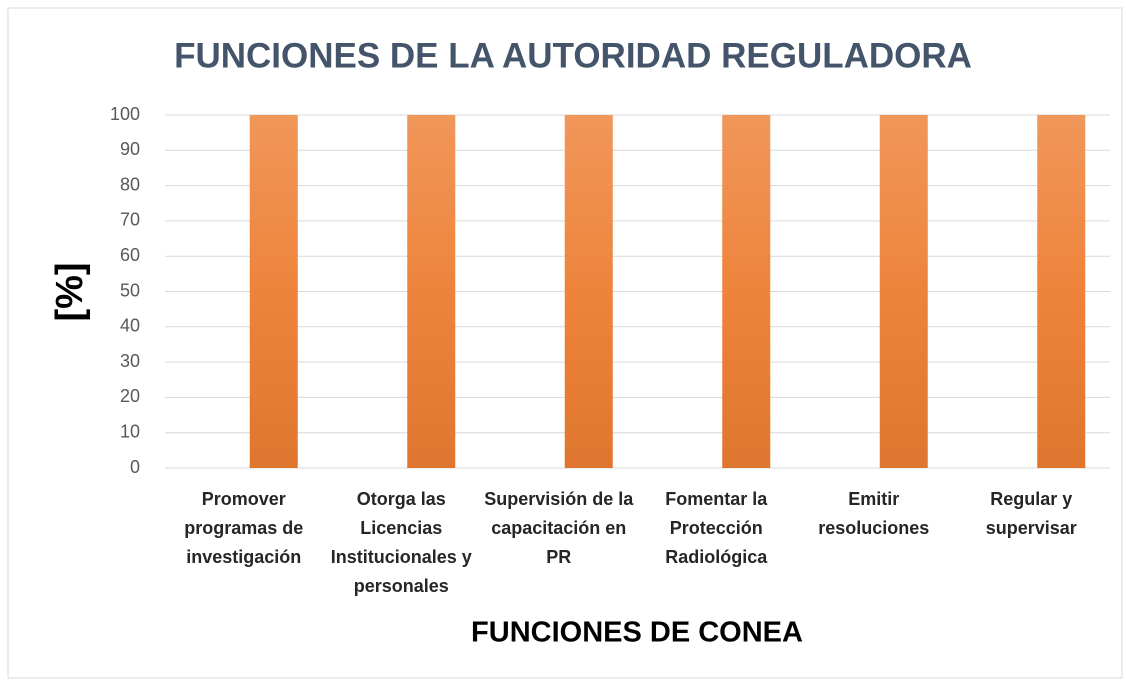 Image resolution: width=1126 pixels, height=681 pixels. I want to click on y-tick-label: 30, so click(130, 361).